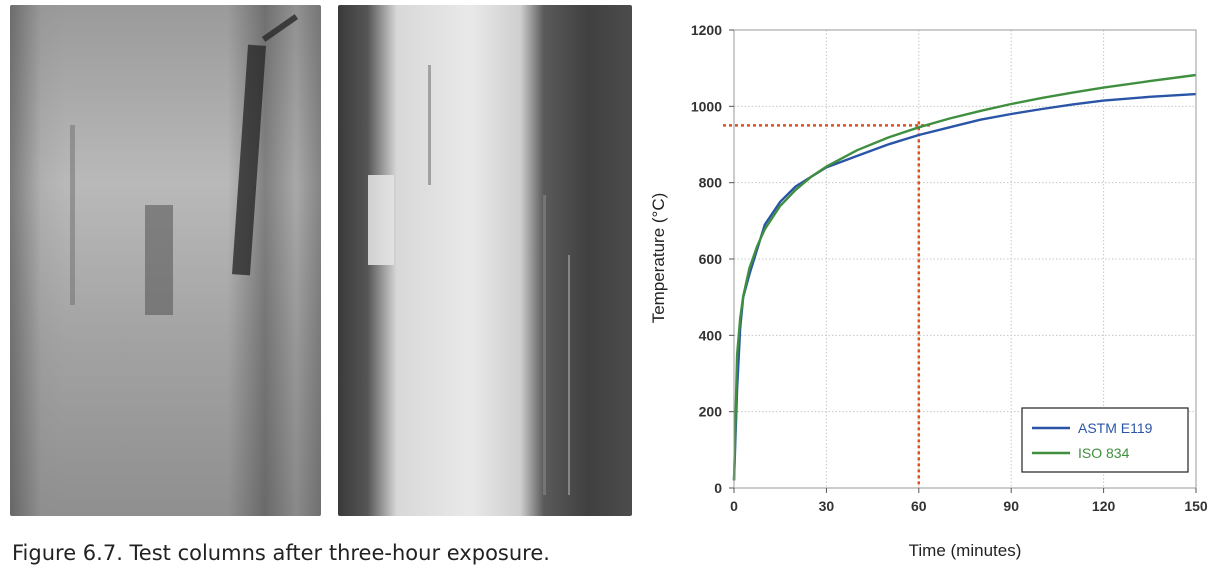 The image size is (1209, 565). What do you see at coordinates (658, 258) in the screenshot?
I see `y-axis-label: Temperature (°C)` at bounding box center [658, 258].